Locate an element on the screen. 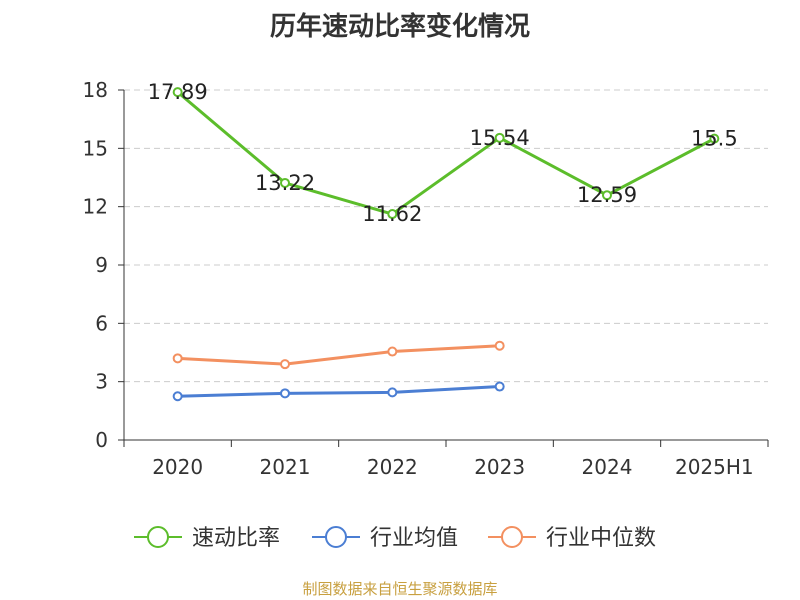 This screenshot has width=800, height=600. data-label: 15.54 is located at coordinates (500, 138).